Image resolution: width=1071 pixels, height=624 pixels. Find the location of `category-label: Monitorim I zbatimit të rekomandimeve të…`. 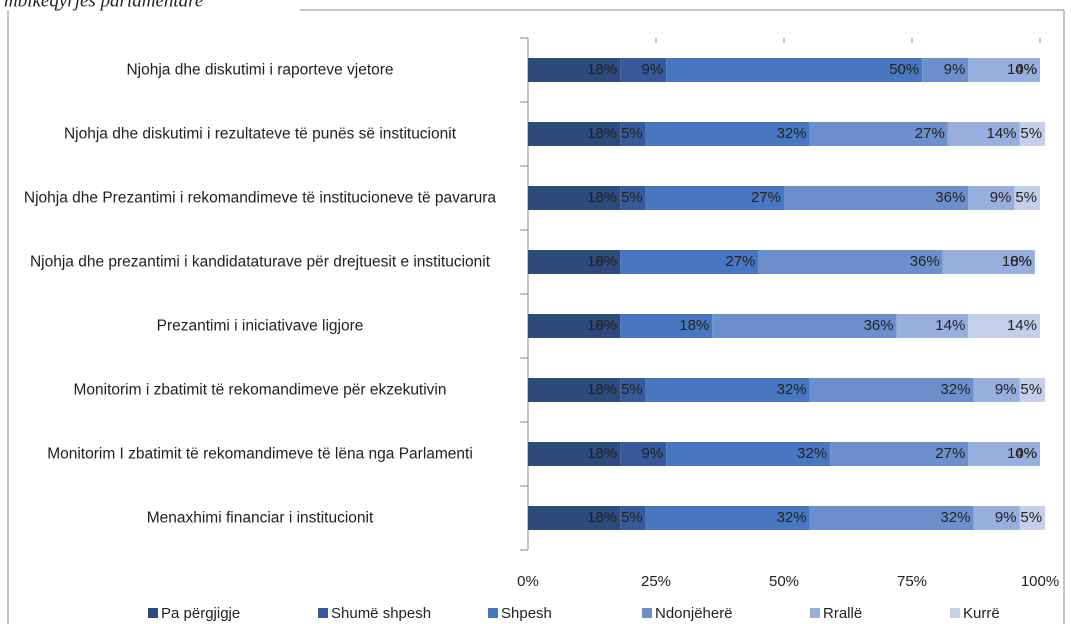

category-label: Monitorim I zbatimit të rekomandimeve të… is located at coordinates (260, 454).